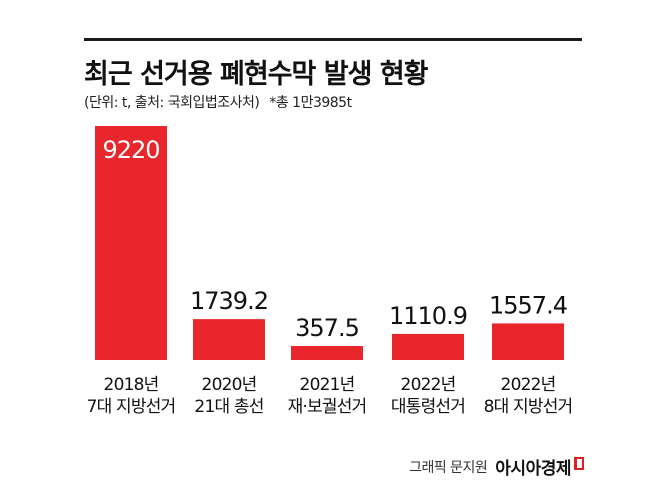 The image size is (658, 486). What do you see at coordinates (528, 385) in the screenshot?
I see `category-label-5-line-1: 2022년` at bounding box center [528, 385].